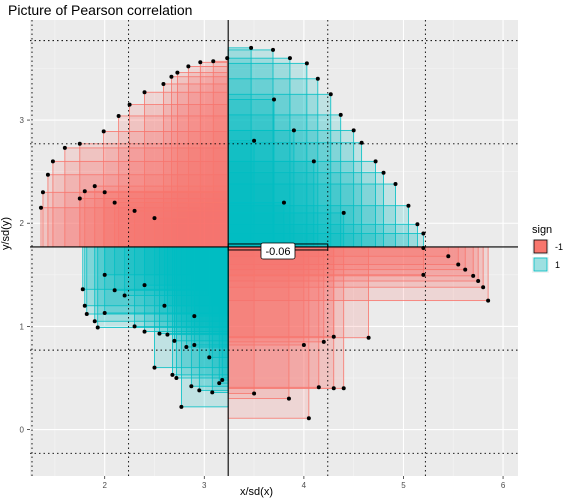  What do you see at coordinates (256, 492) in the screenshot?
I see `x-axis-label: x/sd(x)` at bounding box center [256, 492].